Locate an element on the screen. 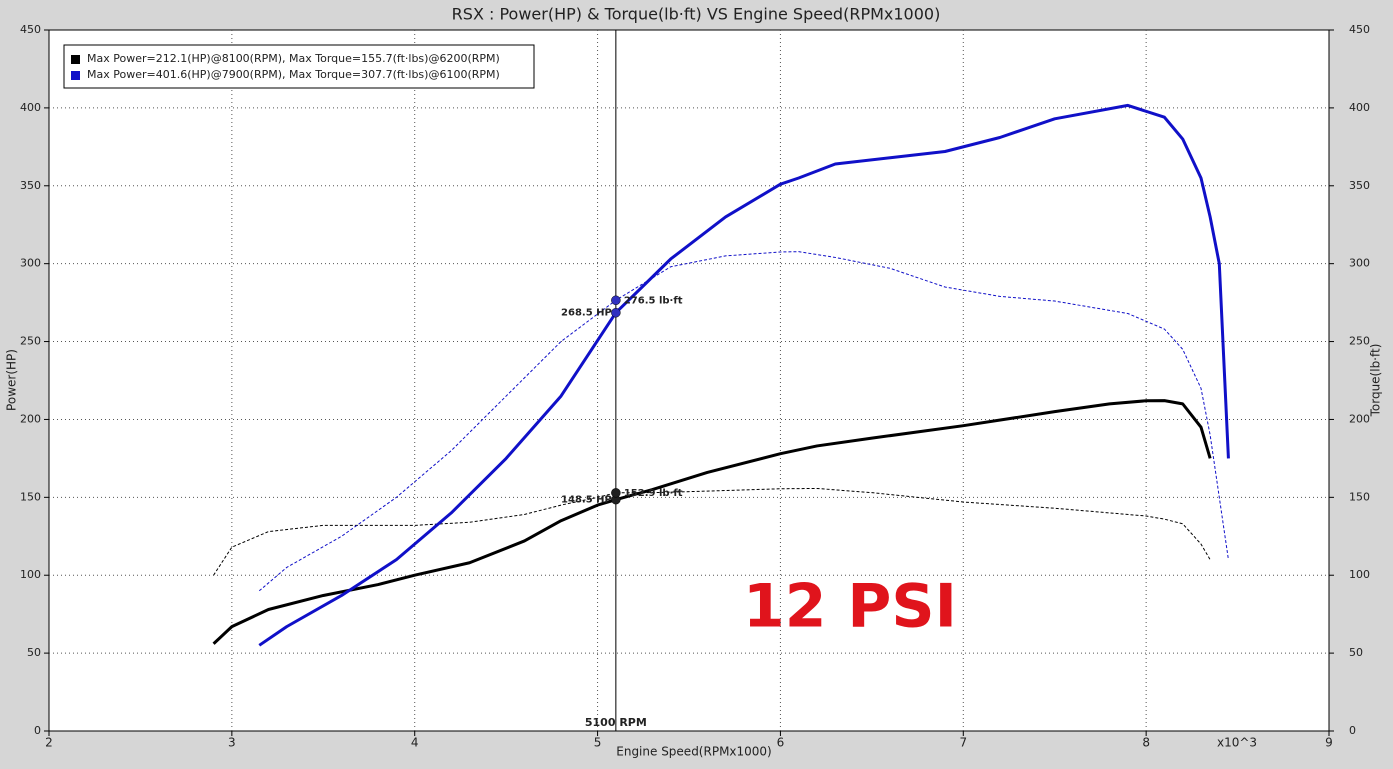 The width and height of the screenshot is (1393, 769). y2-tick-label: 0 is located at coordinates (1352, 730).